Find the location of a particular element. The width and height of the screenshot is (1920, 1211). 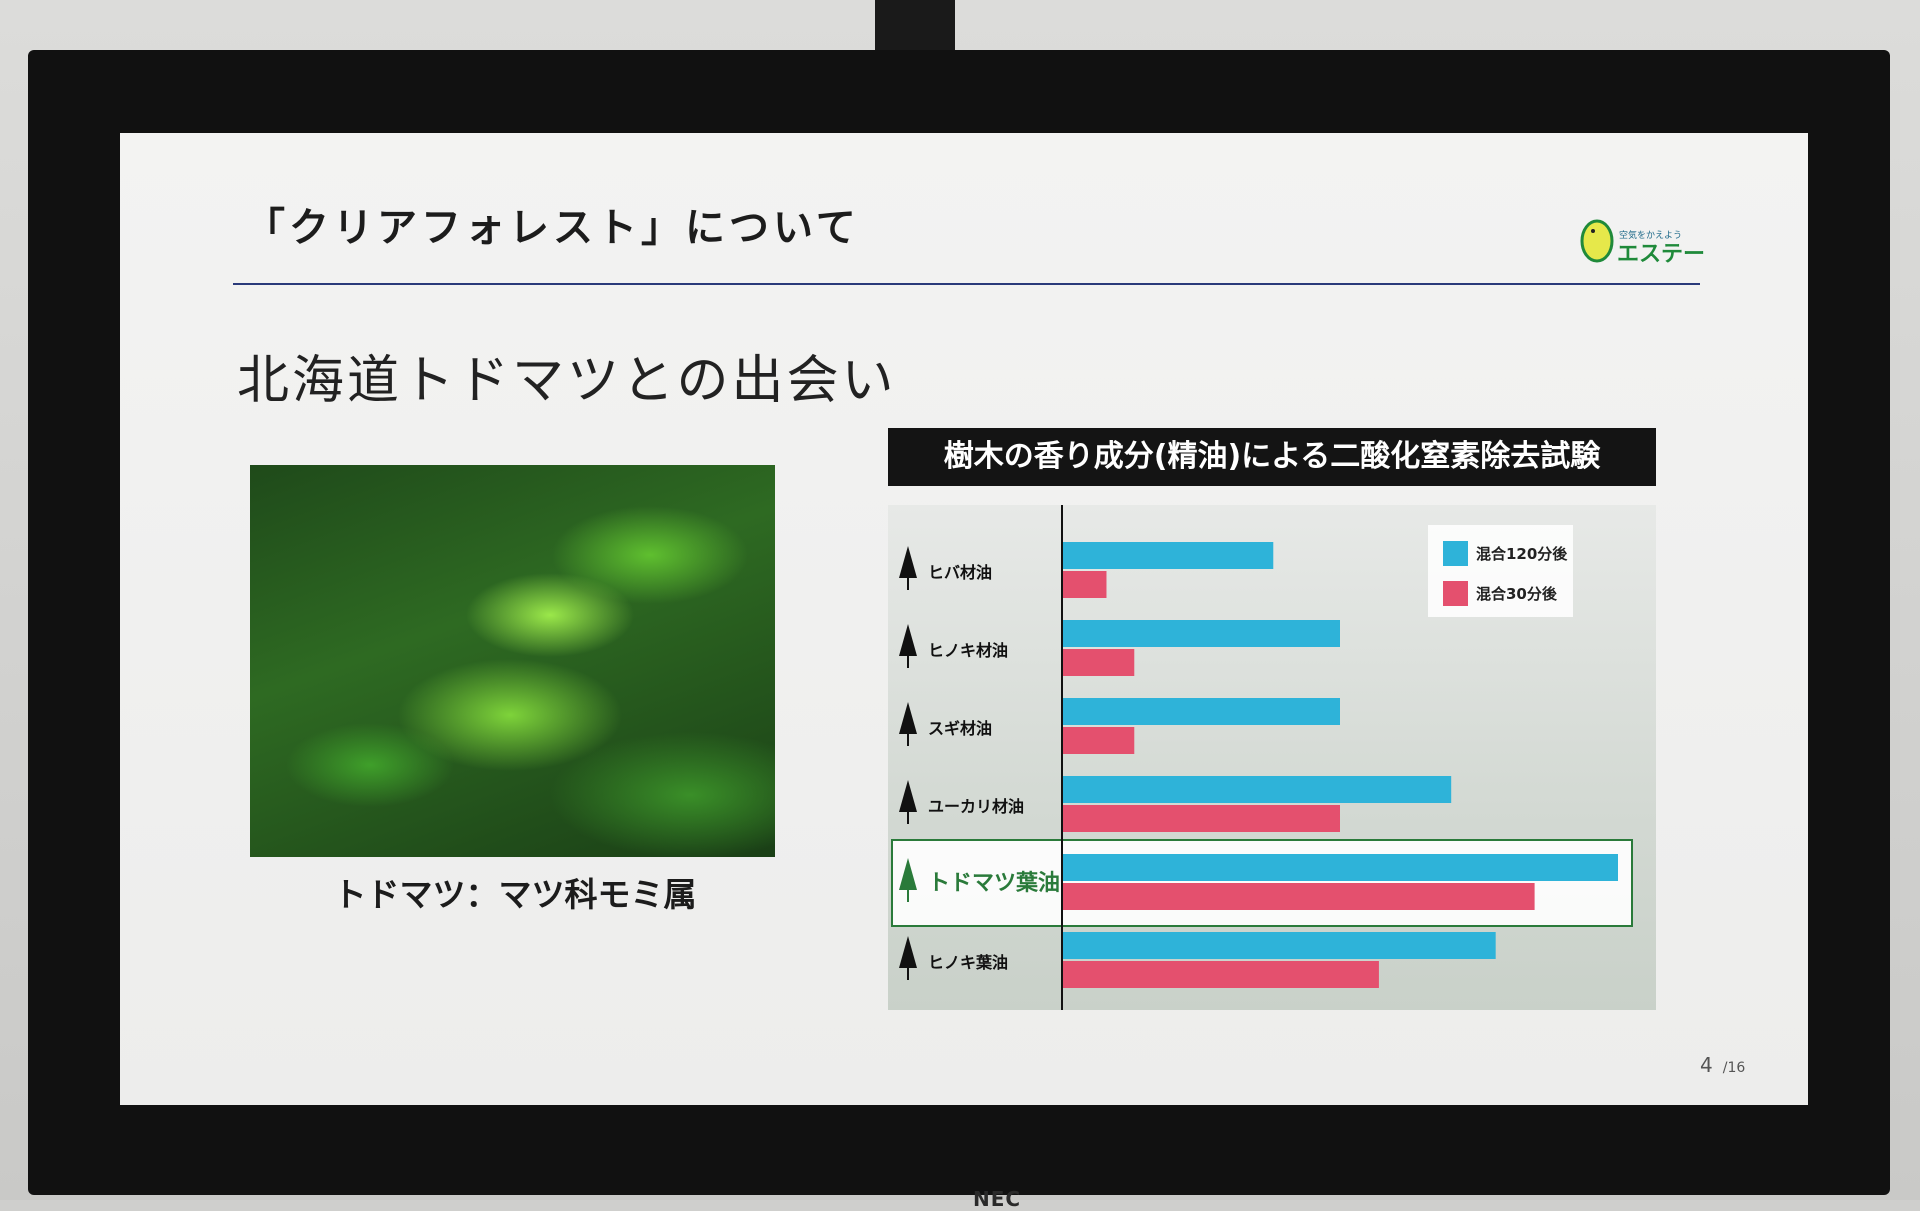

company-logo: 空気をかえよう エステー is located at coordinates (1642, 243).